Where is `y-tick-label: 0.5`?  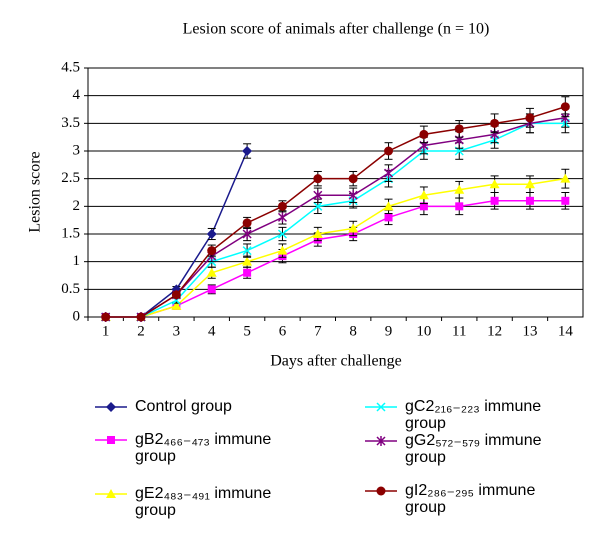 y-tick-label: 0.5 is located at coordinates (70, 289).